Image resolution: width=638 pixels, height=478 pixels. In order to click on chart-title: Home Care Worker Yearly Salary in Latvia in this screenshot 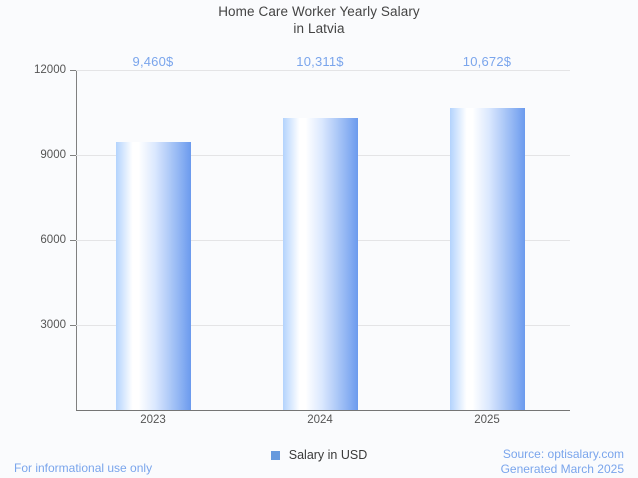, I will do `click(319, 20)`.